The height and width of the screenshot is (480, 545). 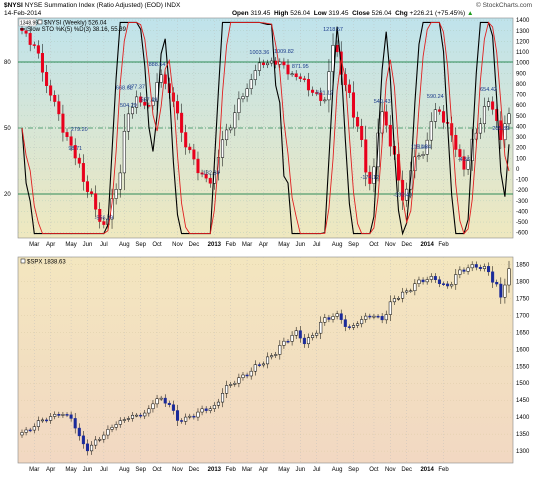 What do you see at coordinates (523, 333) in the screenshot?
I see `y-tick-label: 1650` at bounding box center [523, 333].